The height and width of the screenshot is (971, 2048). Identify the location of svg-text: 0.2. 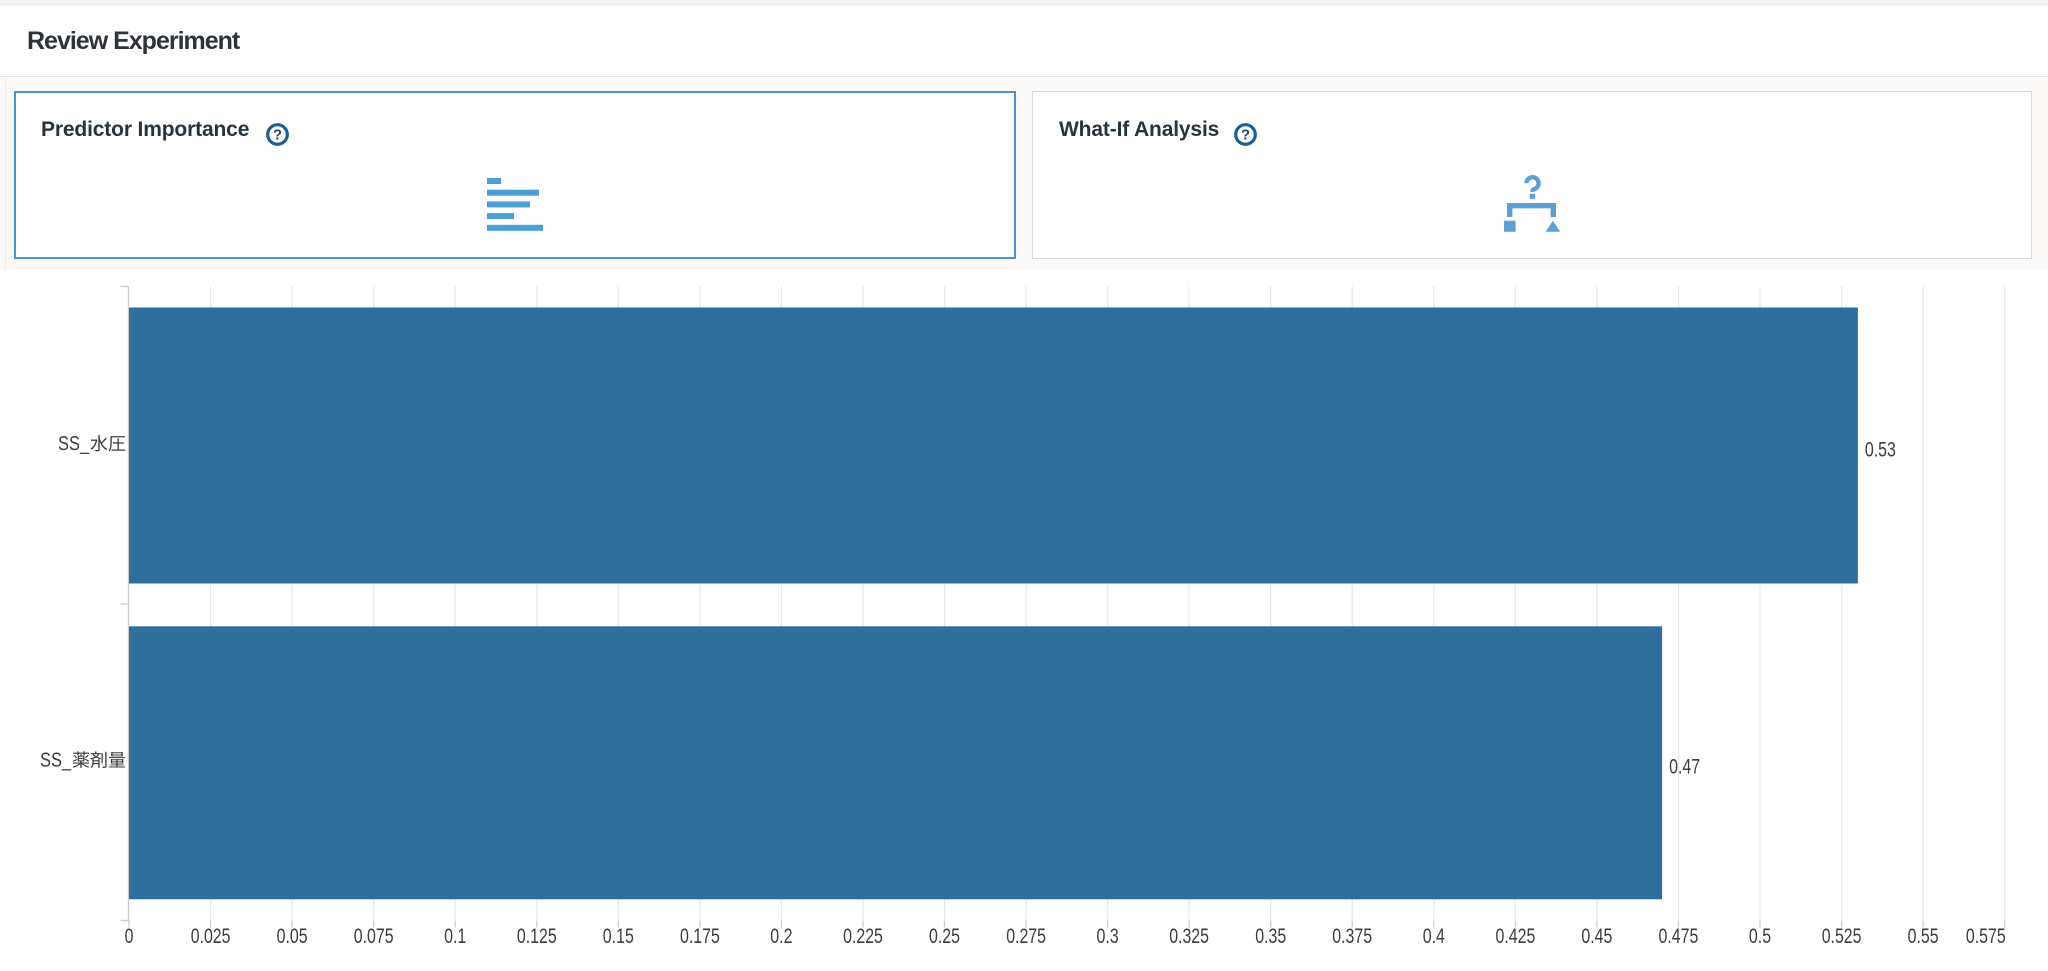
(781, 936).